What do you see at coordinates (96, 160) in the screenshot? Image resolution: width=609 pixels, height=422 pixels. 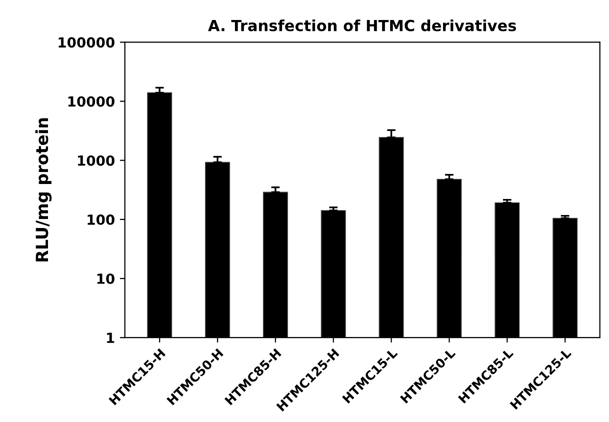 I see `y-tick-label: 1000` at bounding box center [96, 160].